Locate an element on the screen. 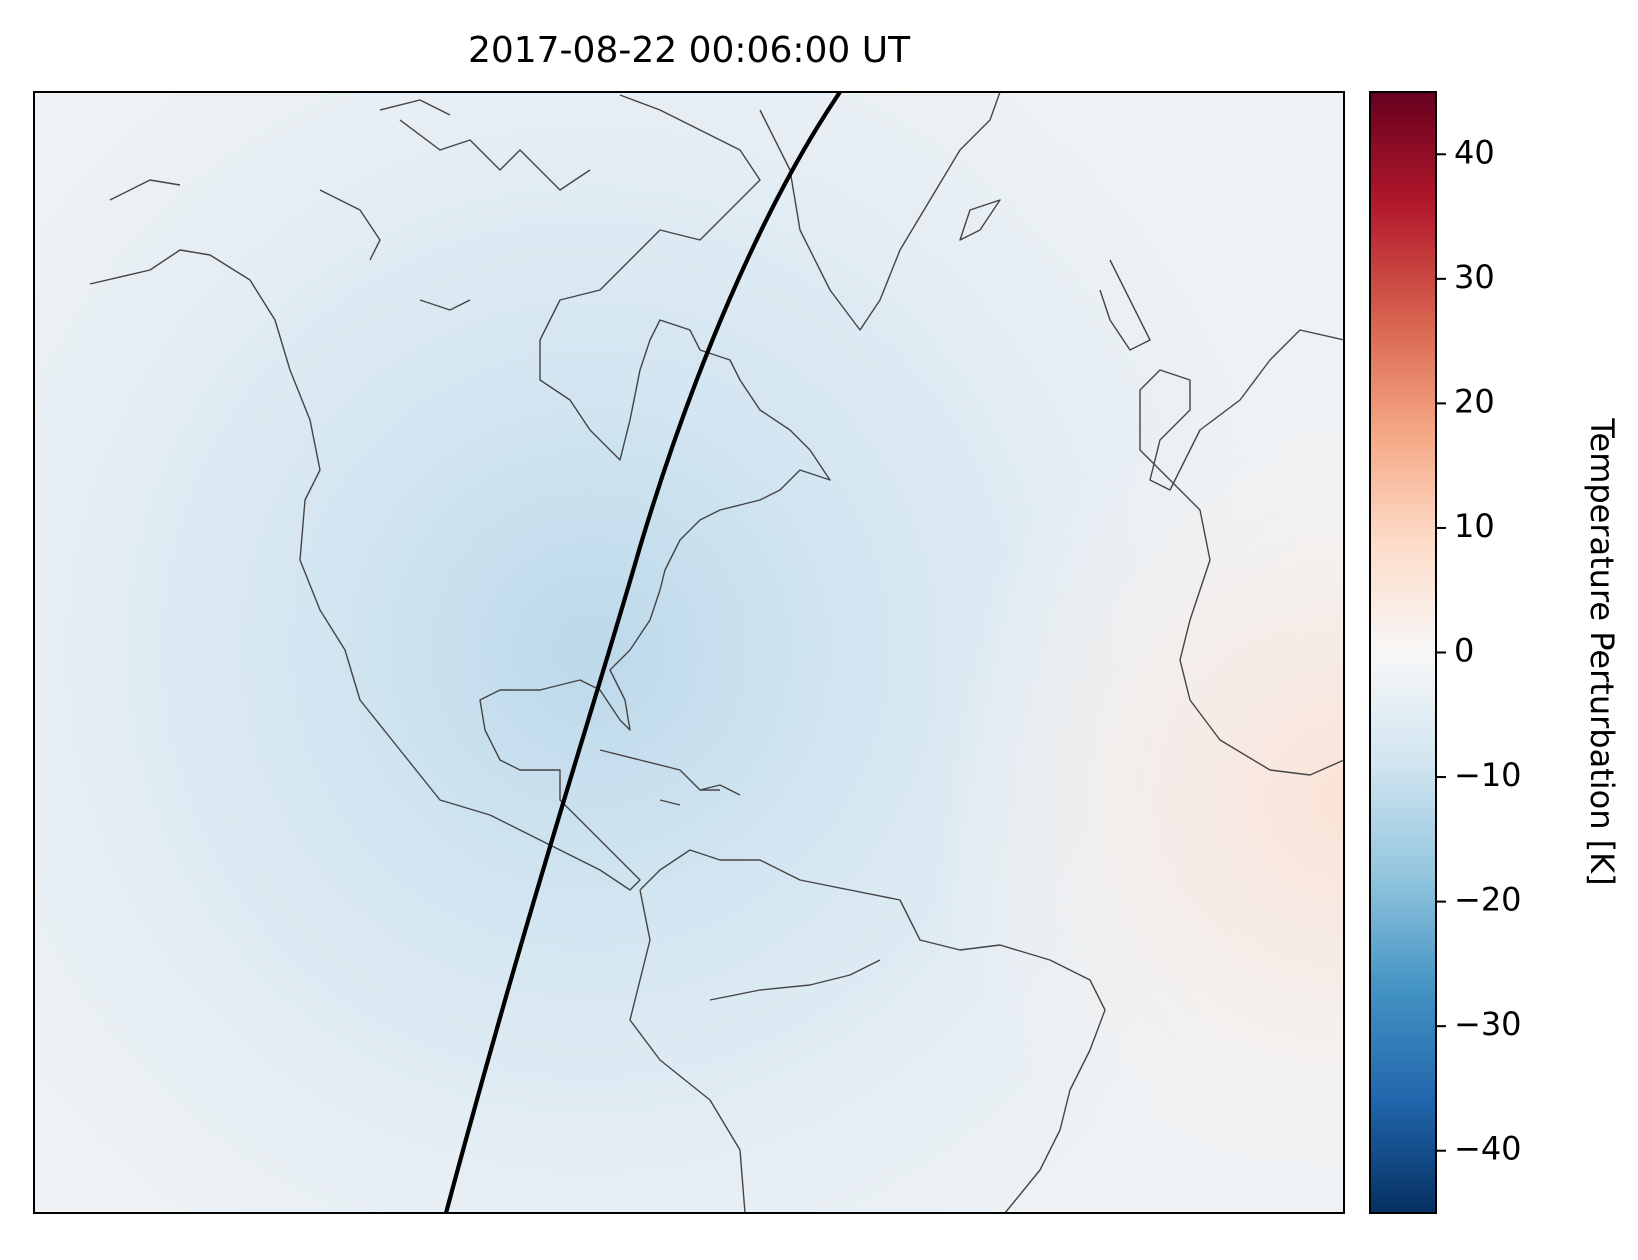 The height and width of the screenshot is (1260, 1638). colorbar-tick-label: 0 is located at coordinates (1464, 651).